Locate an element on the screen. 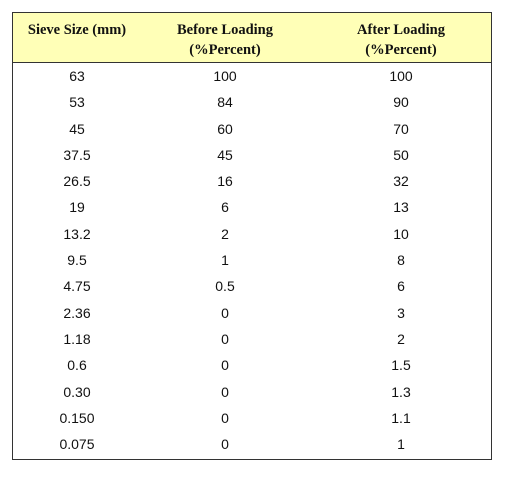  header-after-loading-label: After Loading is located at coordinates (401, 30).